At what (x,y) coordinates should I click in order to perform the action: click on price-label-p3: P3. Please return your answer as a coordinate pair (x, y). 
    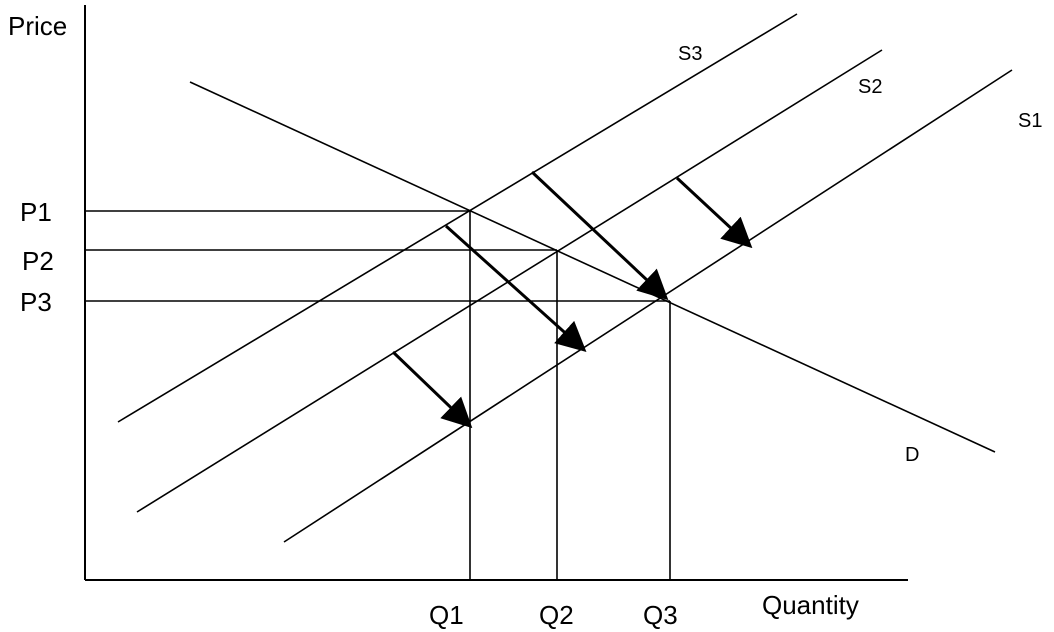
    Looking at the image, I should click on (36, 302).